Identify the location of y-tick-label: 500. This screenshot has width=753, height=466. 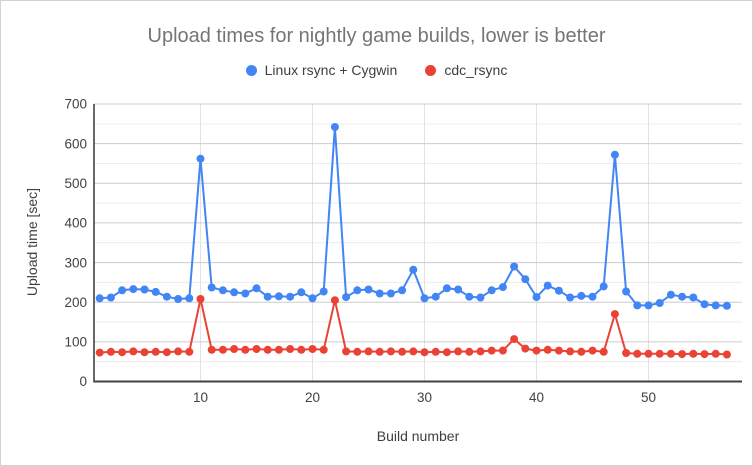
(75, 183).